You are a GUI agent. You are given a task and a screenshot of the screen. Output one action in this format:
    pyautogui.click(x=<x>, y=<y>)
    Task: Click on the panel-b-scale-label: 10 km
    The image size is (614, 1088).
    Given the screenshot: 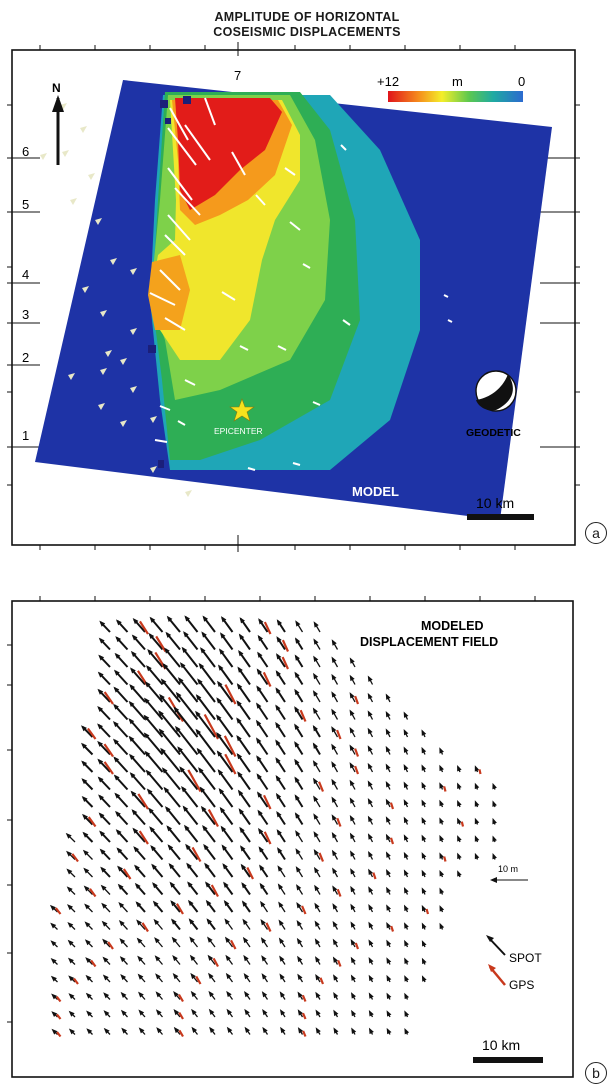 What is the action you would take?
    pyautogui.click(x=501, y=1045)
    